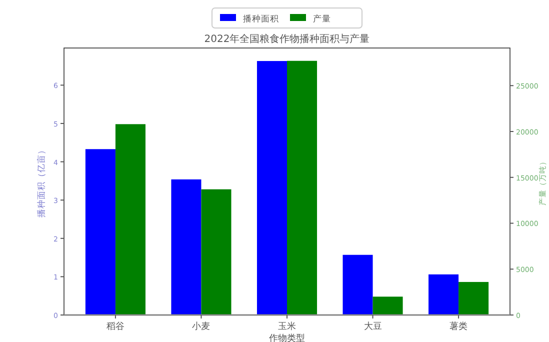  I want to click on legend-label: 播种面积, so click(261, 19).